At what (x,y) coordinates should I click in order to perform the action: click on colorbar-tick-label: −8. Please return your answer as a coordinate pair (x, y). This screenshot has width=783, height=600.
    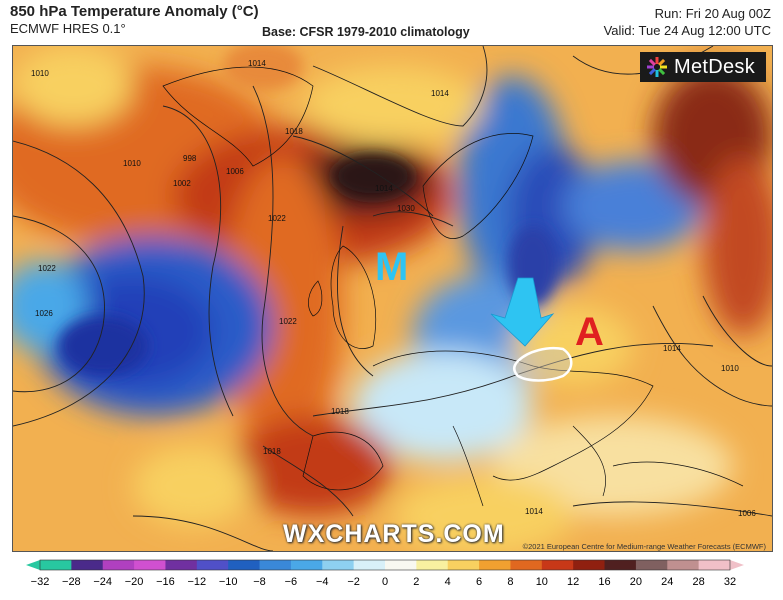
    Looking at the image, I should click on (259, 582).